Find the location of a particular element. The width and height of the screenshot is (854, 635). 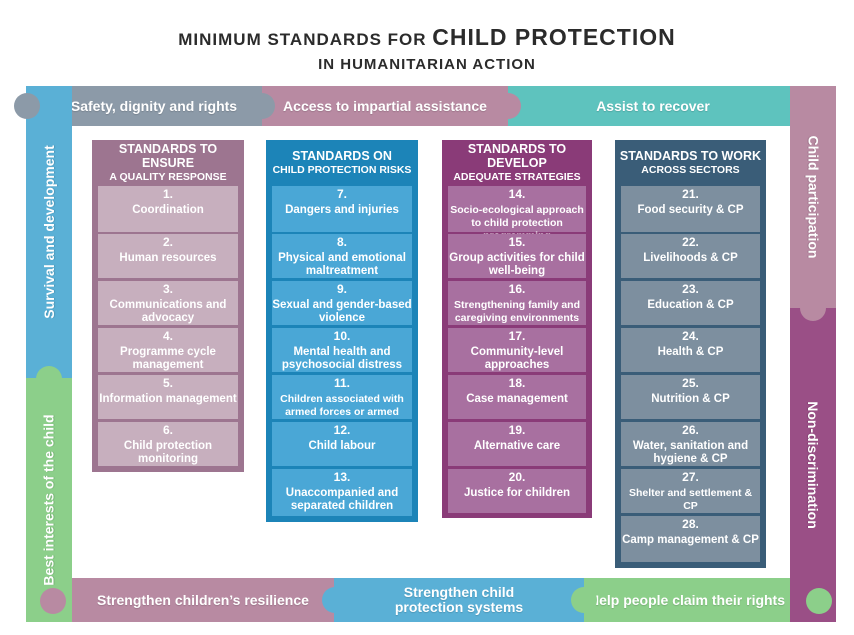

standard-title: Human resources is located at coordinates (168, 258).